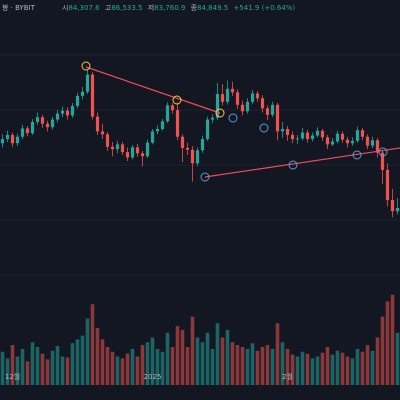 This screenshot has height=400, width=400. Describe the element at coordinates (19, 8) in the screenshot. I see `symbol: 봉 · BYBIT` at that location.